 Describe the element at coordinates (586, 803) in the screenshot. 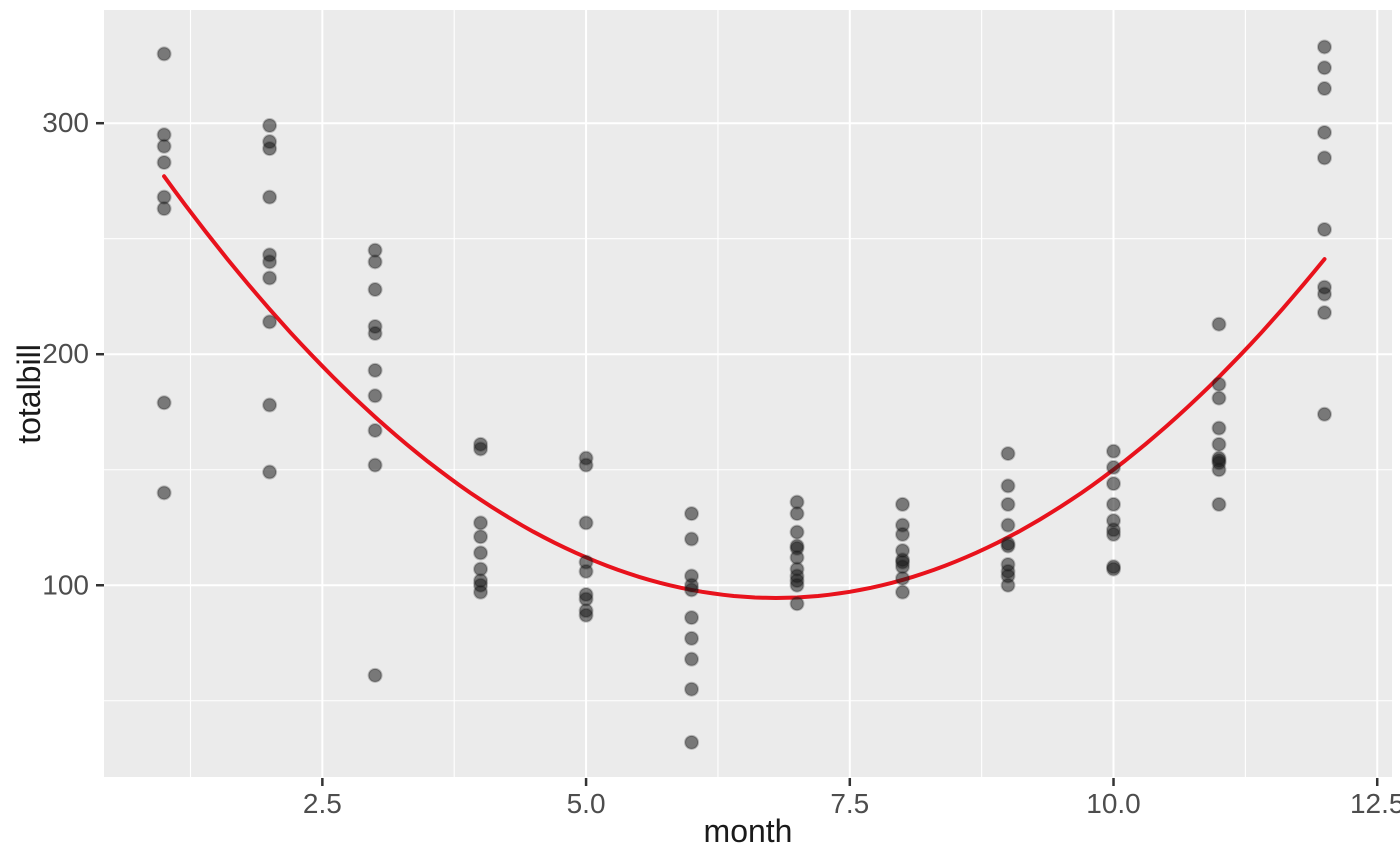

I see `x-tick-label: 5.0` at that location.